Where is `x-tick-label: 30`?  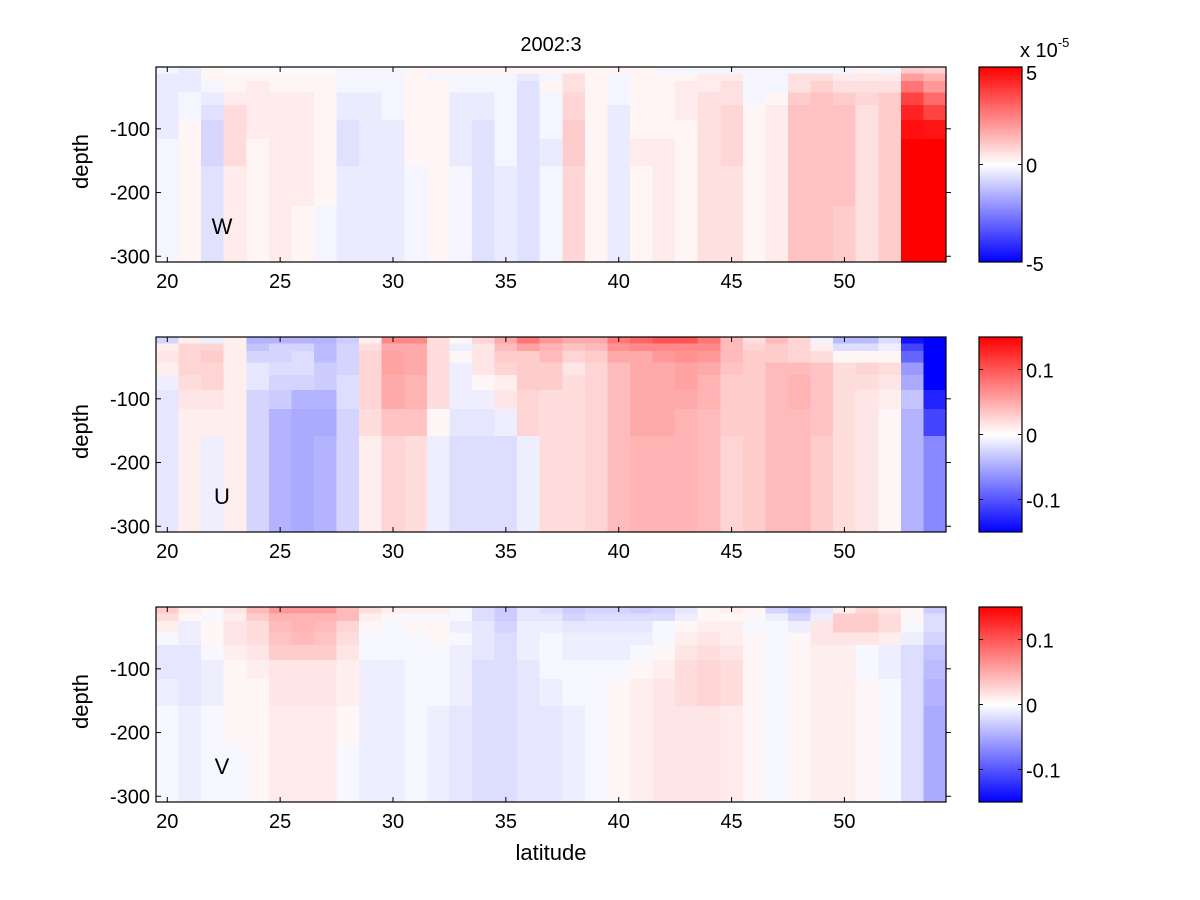
x-tick-label: 30 is located at coordinates (393, 552).